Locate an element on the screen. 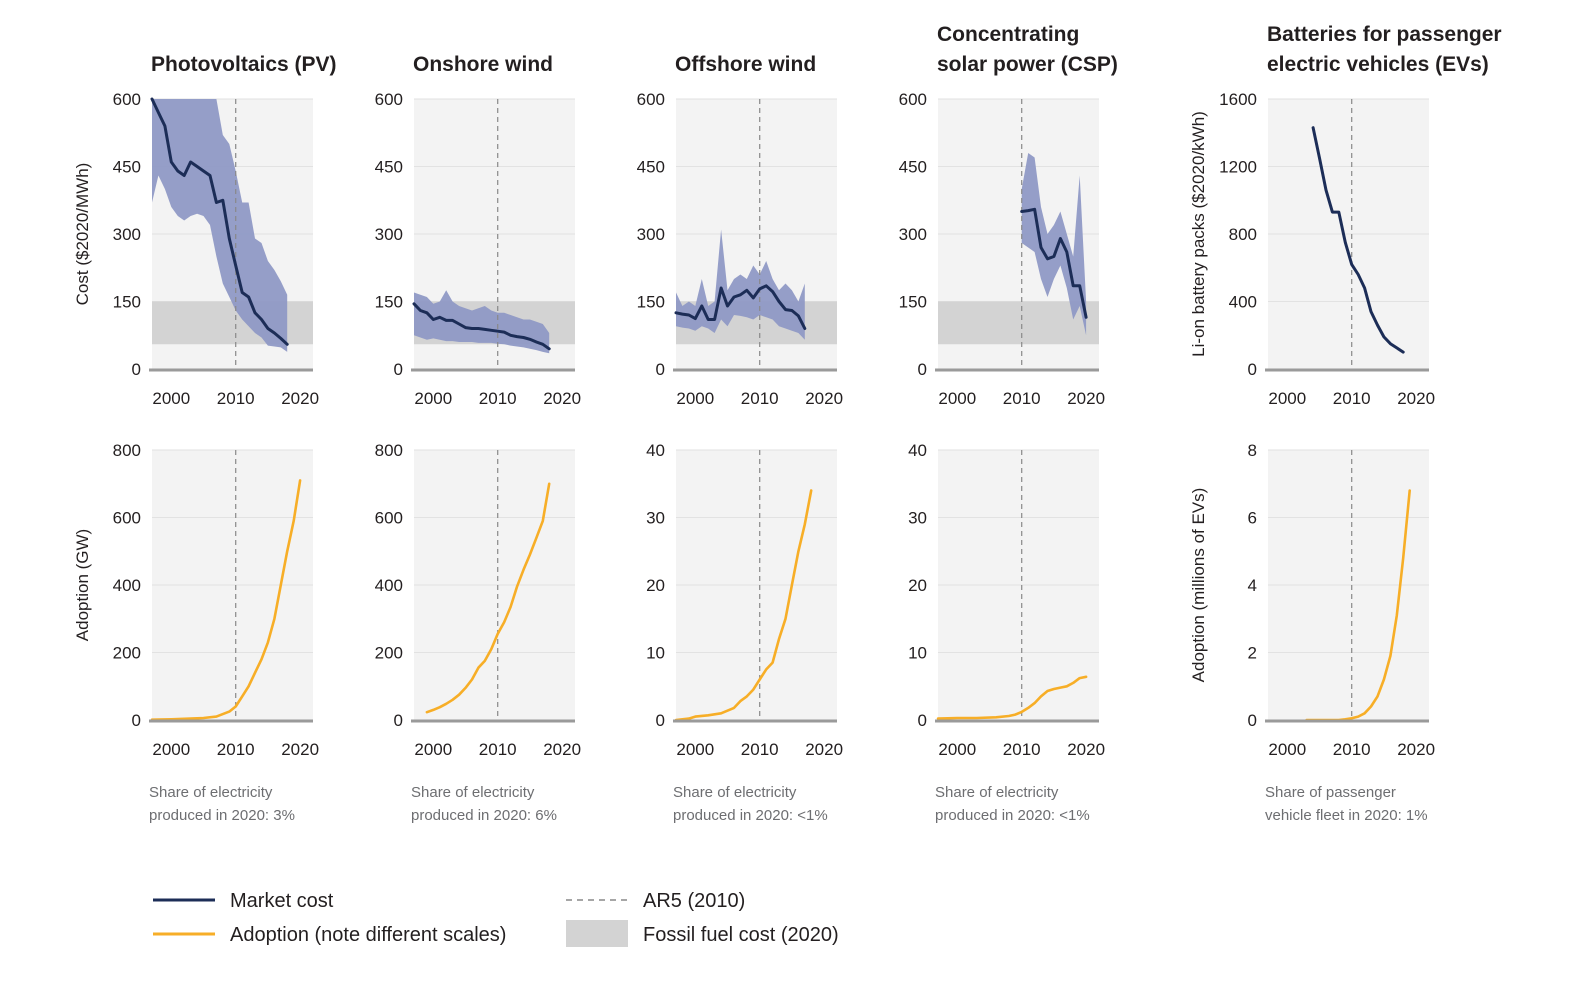  cost-plot: 0 150 300 450 600 2000 2010 2020 is located at coordinates (1002, 249).